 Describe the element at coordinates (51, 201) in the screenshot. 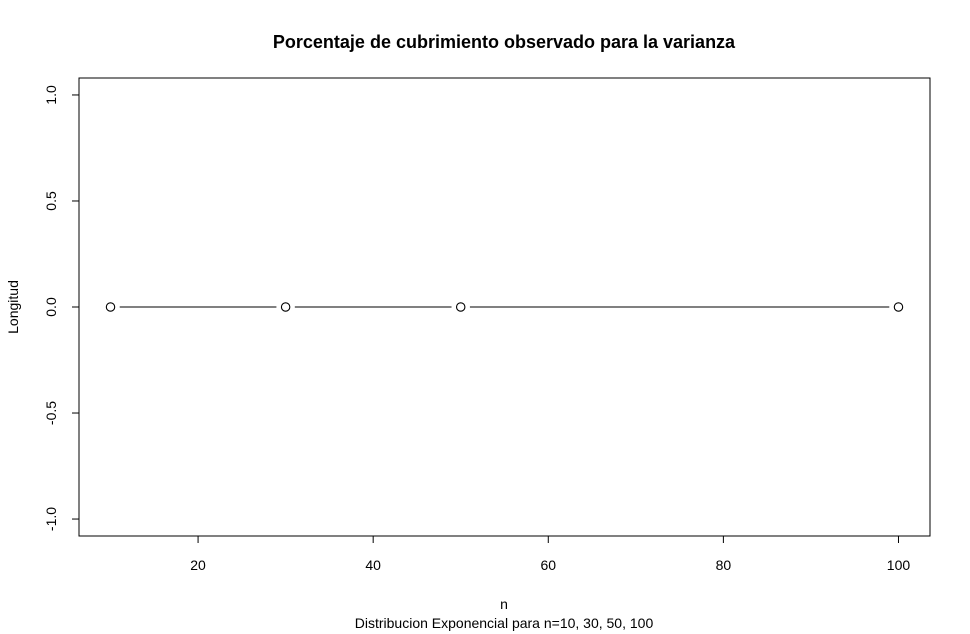

I see `y-tick-label: 0.5` at that location.